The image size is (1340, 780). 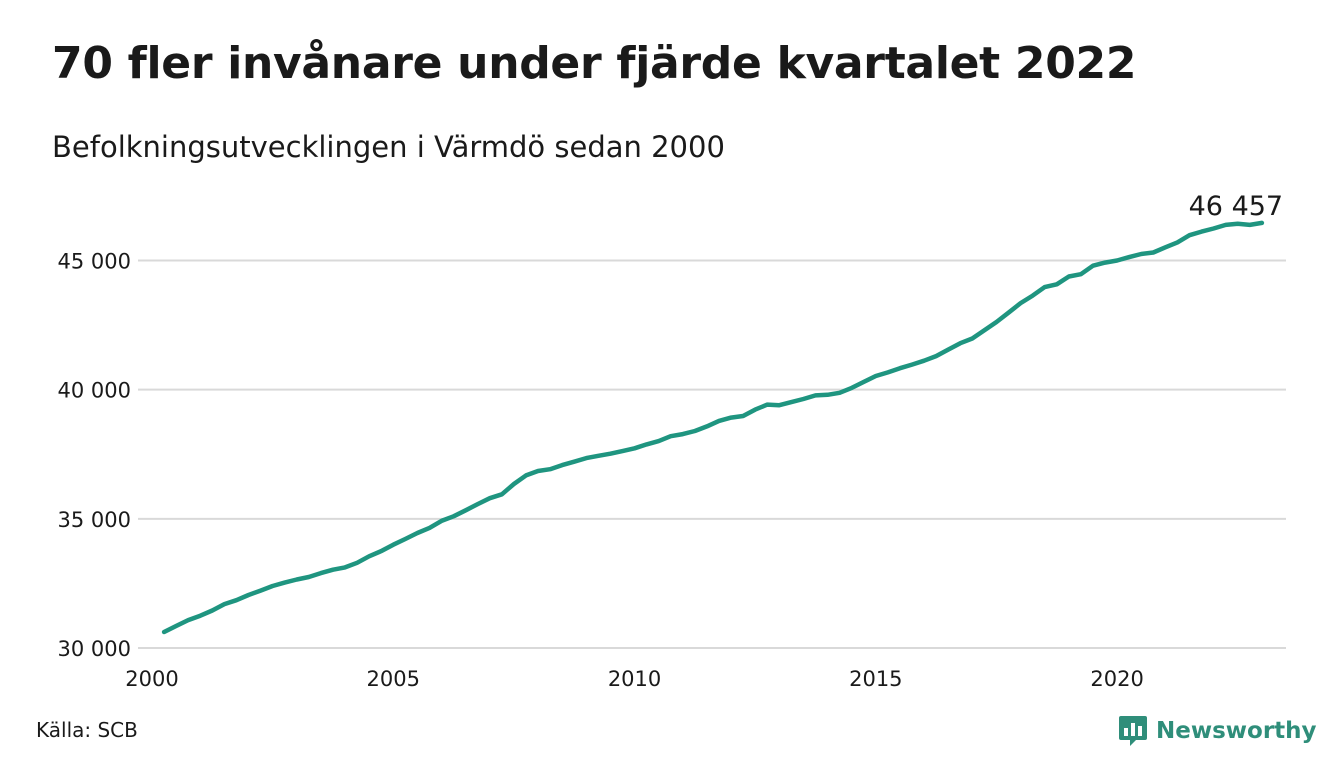 I want to click on end-value-label: 46 457, so click(x=1236, y=206).